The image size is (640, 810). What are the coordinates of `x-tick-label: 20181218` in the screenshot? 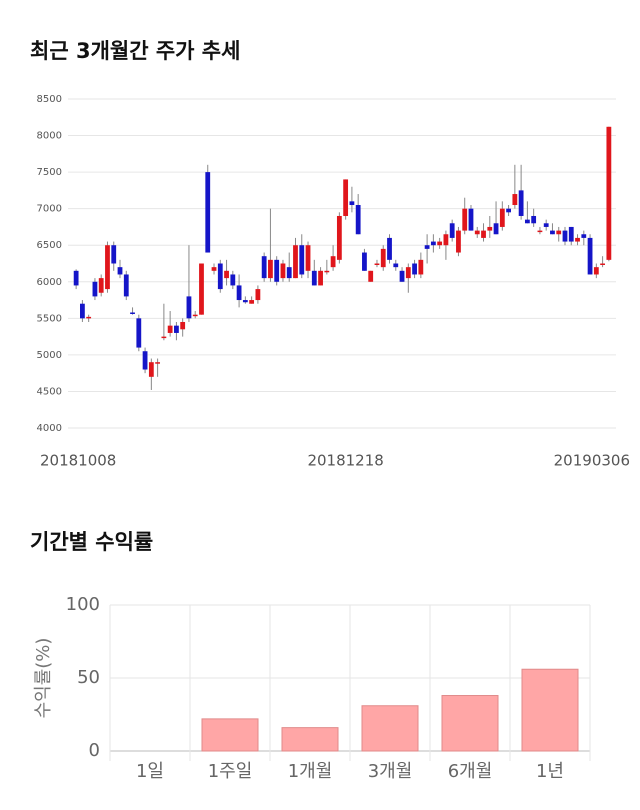 It's located at (345, 461).